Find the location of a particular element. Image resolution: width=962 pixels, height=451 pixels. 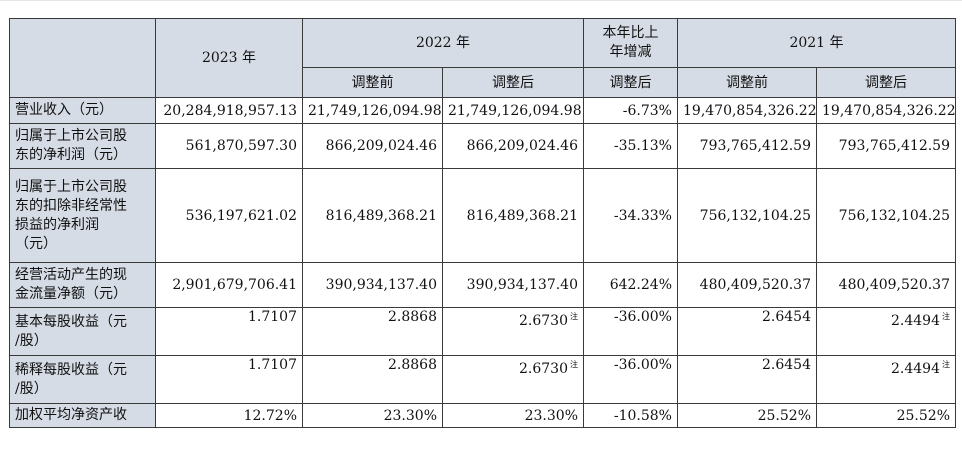

row-label: 加权平均净资产收 is located at coordinates (82, 415).